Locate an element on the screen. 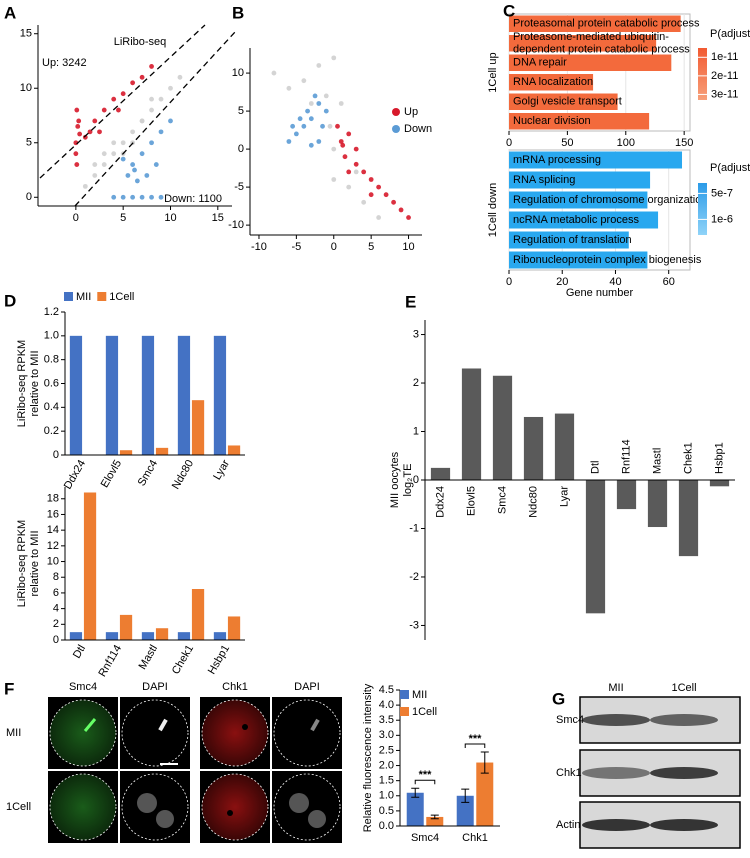  lane-label: MII is located at coordinates (615, 688).